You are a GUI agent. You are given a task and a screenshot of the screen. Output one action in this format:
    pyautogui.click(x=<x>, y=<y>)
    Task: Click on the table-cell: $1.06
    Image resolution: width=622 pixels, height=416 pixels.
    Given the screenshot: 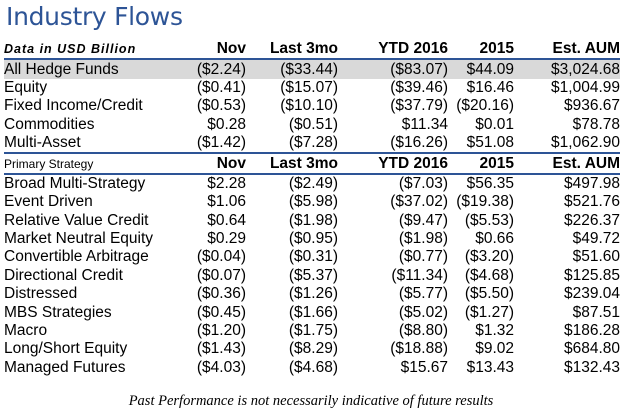 What is the action you would take?
    pyautogui.click(x=226, y=202)
    